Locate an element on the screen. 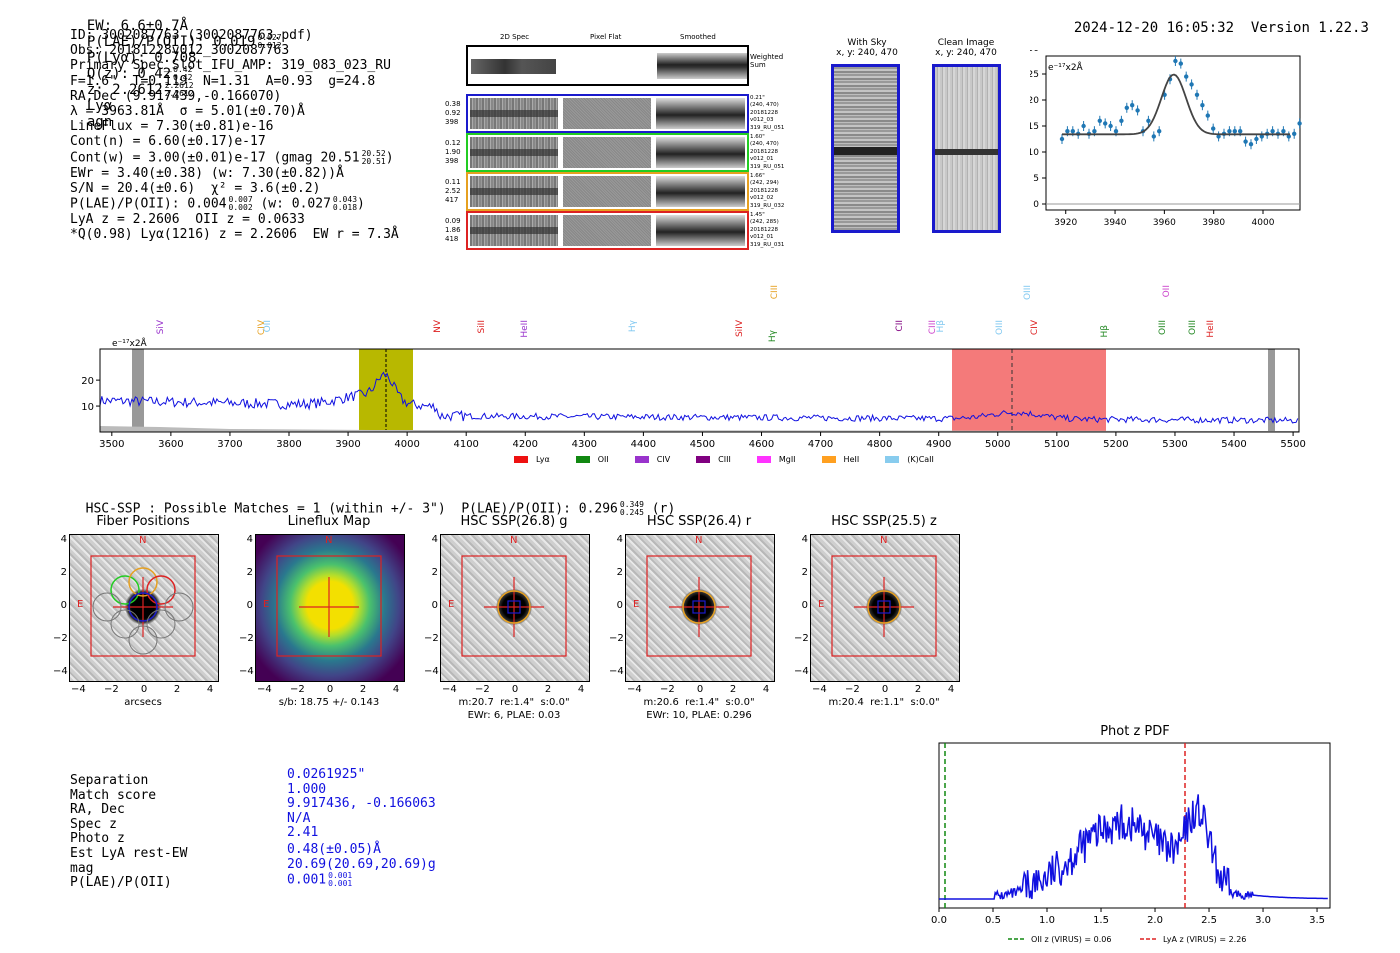 The height and width of the screenshot is (953, 1400). cutout-row-right-value: 1.66" is located at coordinates (757, 176).